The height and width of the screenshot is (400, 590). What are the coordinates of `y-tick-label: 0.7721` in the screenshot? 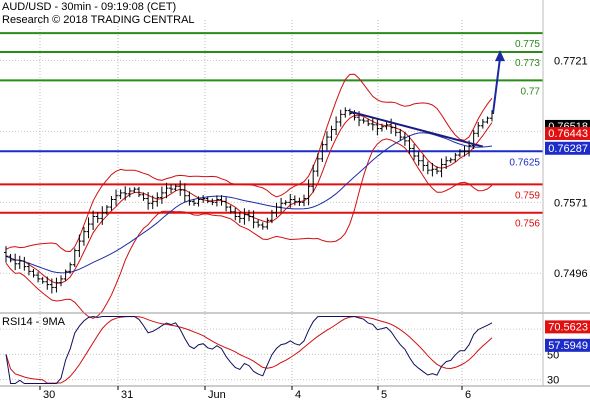 It's located at (571, 62).